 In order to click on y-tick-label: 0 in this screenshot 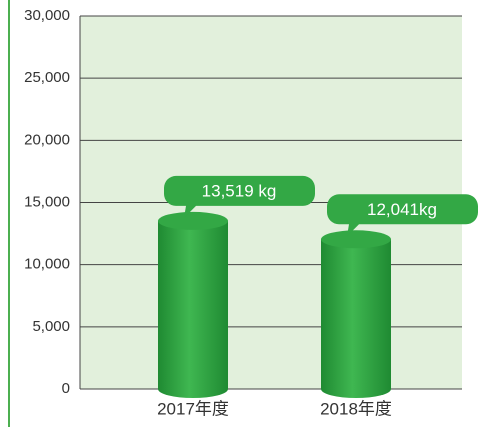, I will do `click(66, 388)`.